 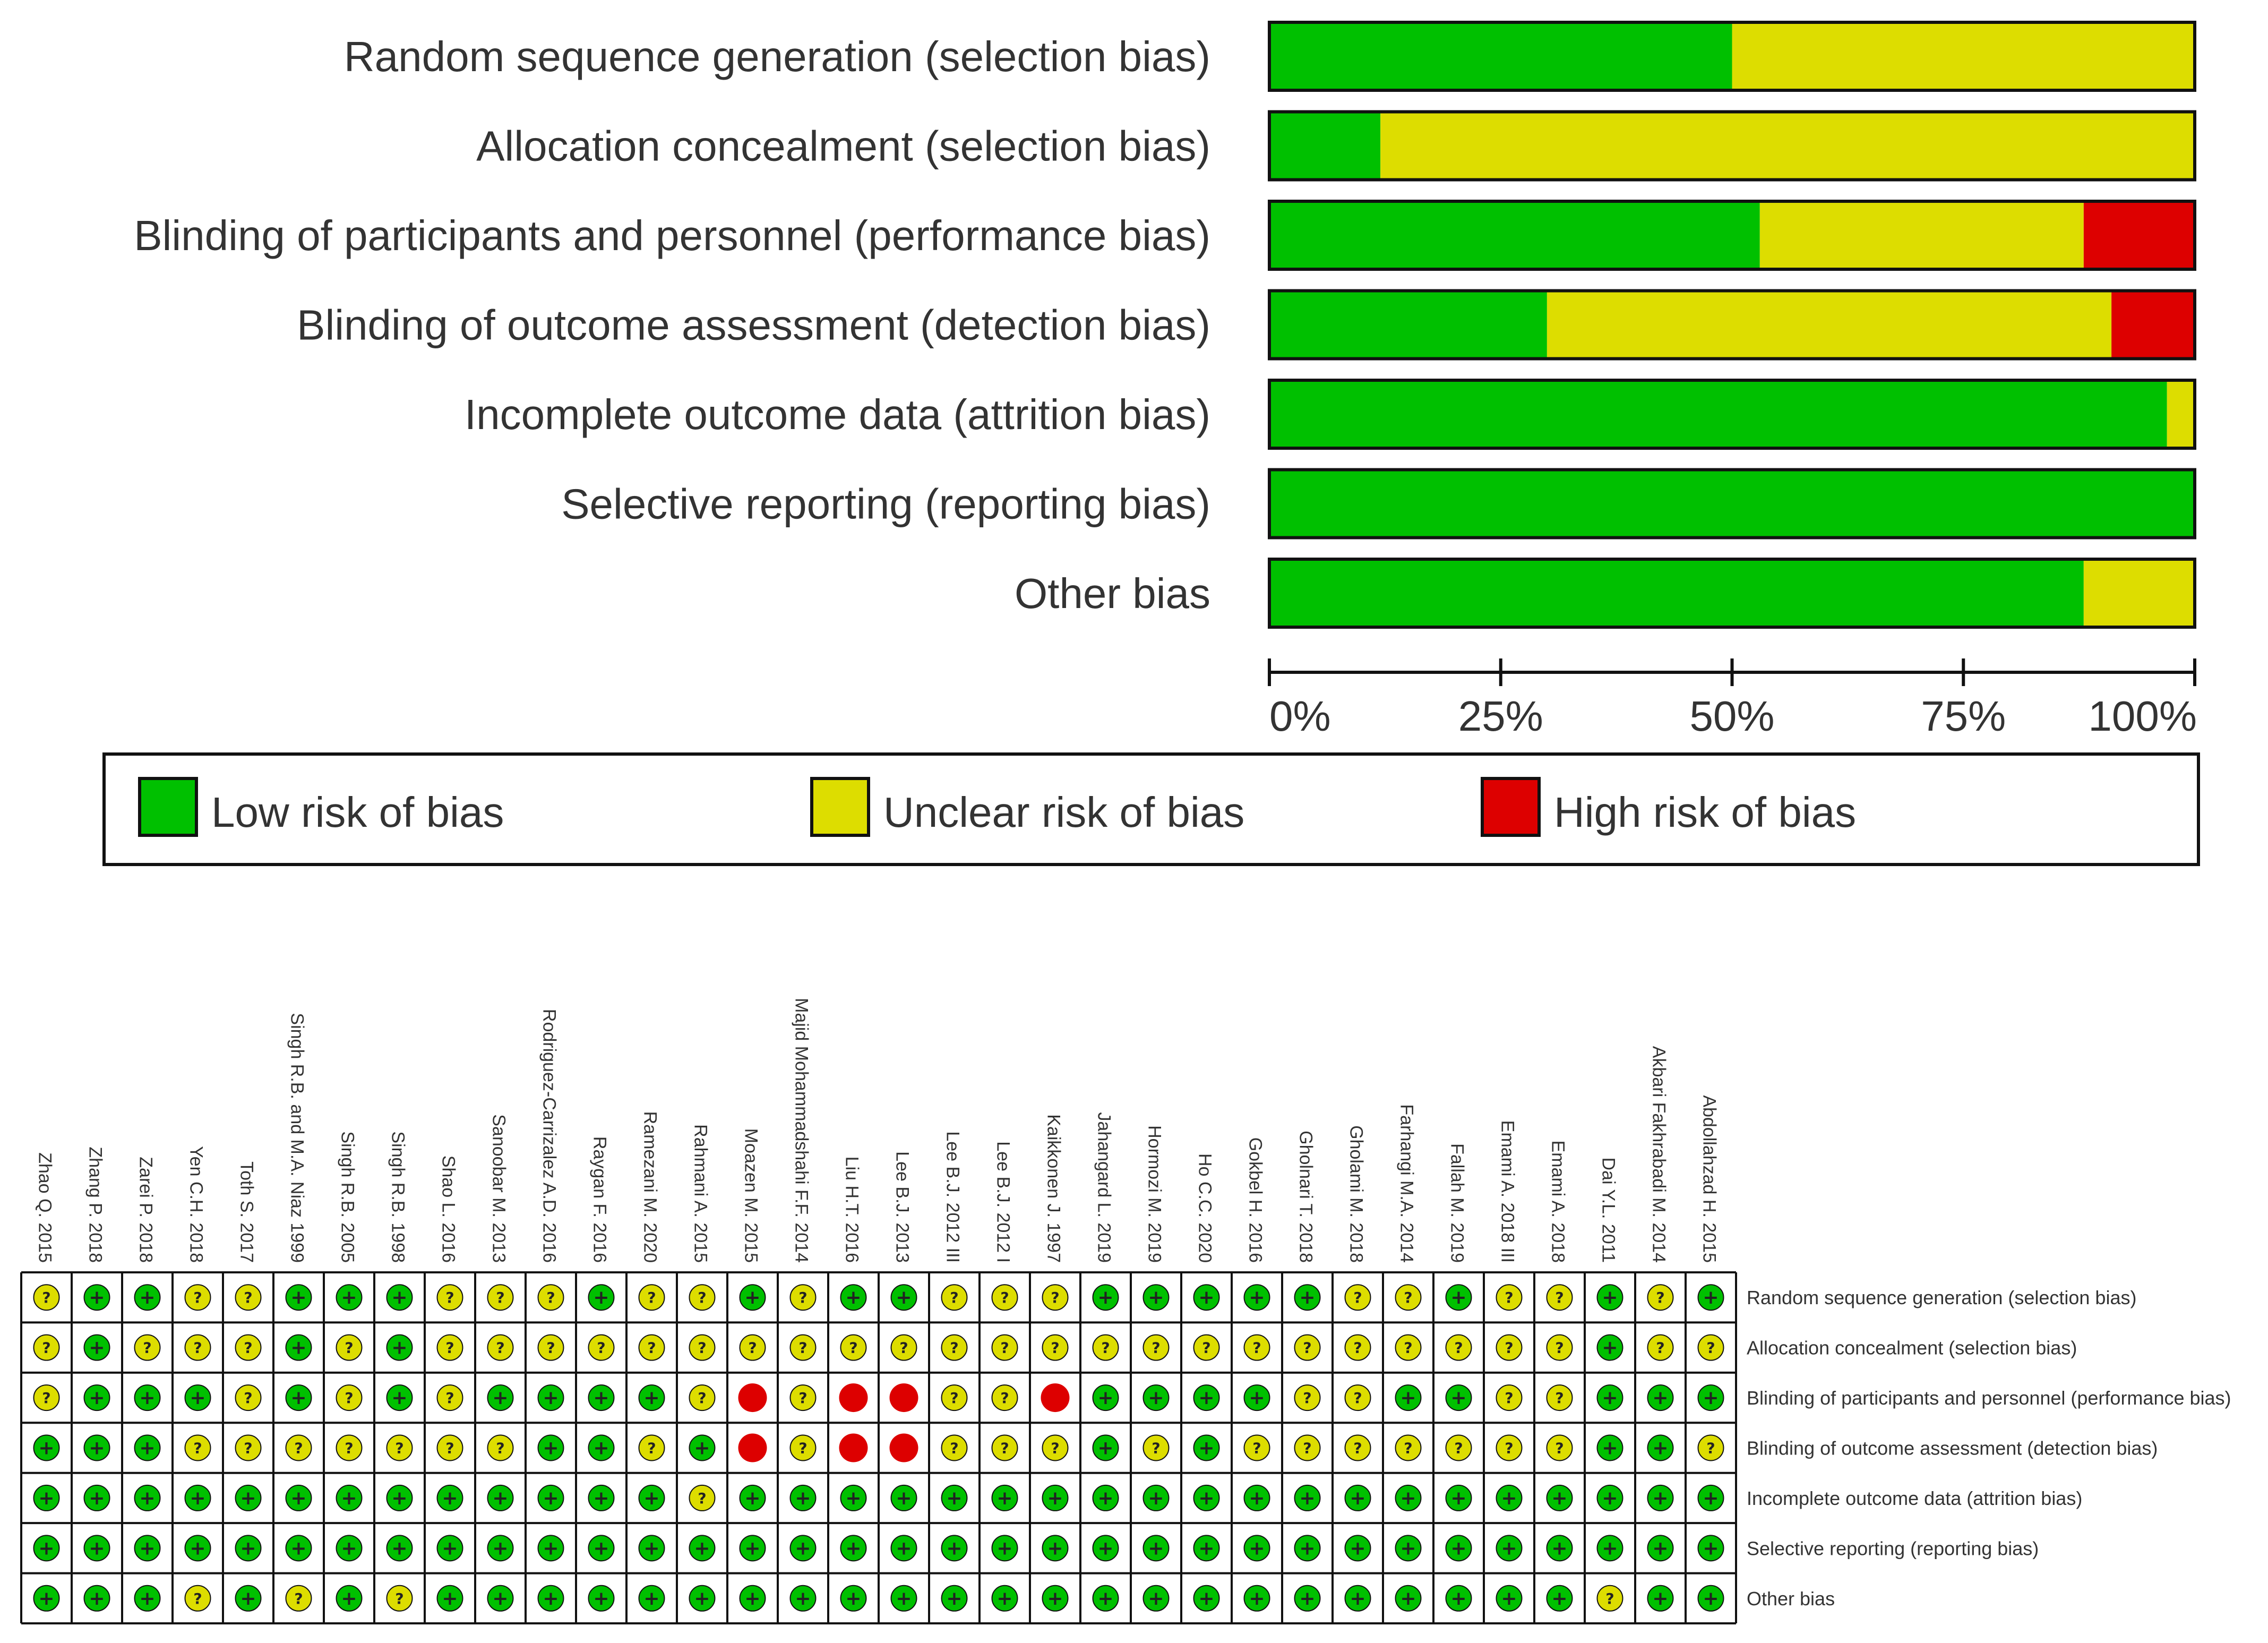 I want to click on study-label: Abdollahzad H. 2015, so click(x=1709, y=1179).